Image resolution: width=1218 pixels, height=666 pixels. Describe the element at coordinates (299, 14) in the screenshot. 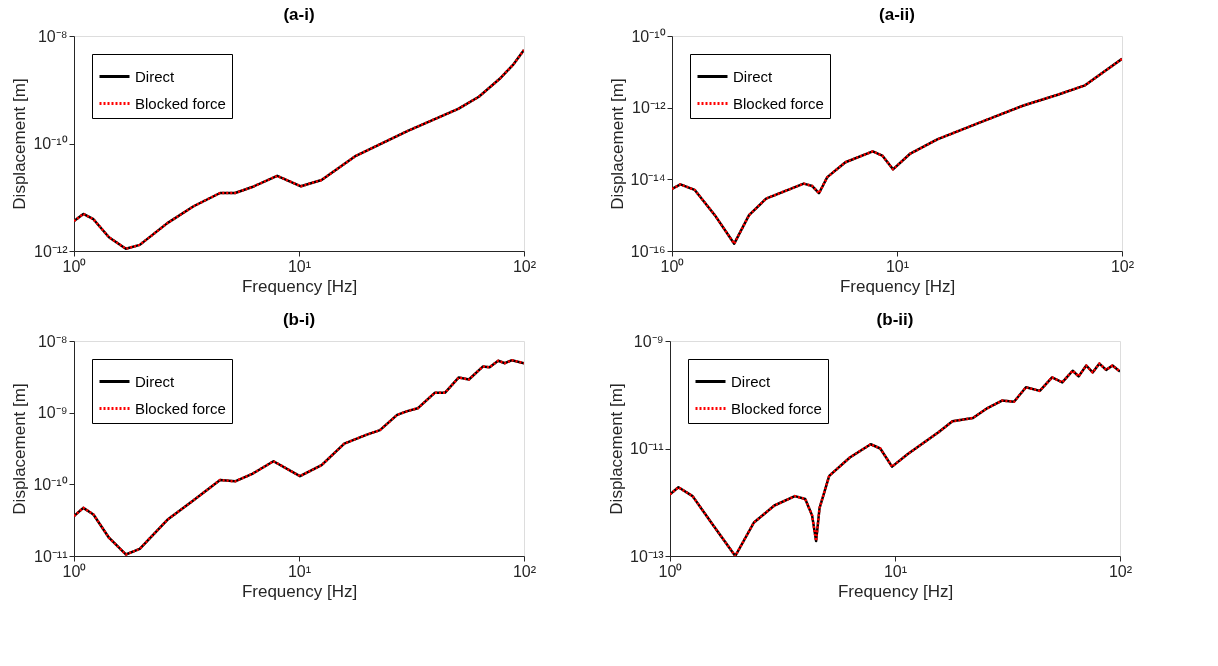

I see `chart-title: (a-i)` at that location.